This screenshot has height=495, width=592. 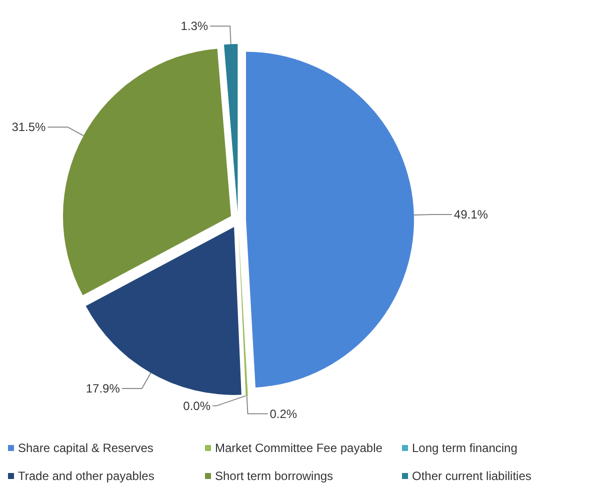 What do you see at coordinates (86, 476) in the screenshot?
I see `legend-label: Trade and other payables` at bounding box center [86, 476].